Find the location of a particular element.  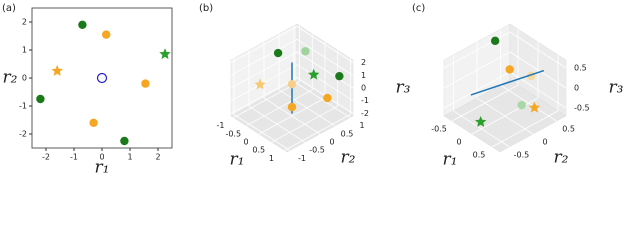

y-tick-label: 2 is located at coordinates (24, 22).